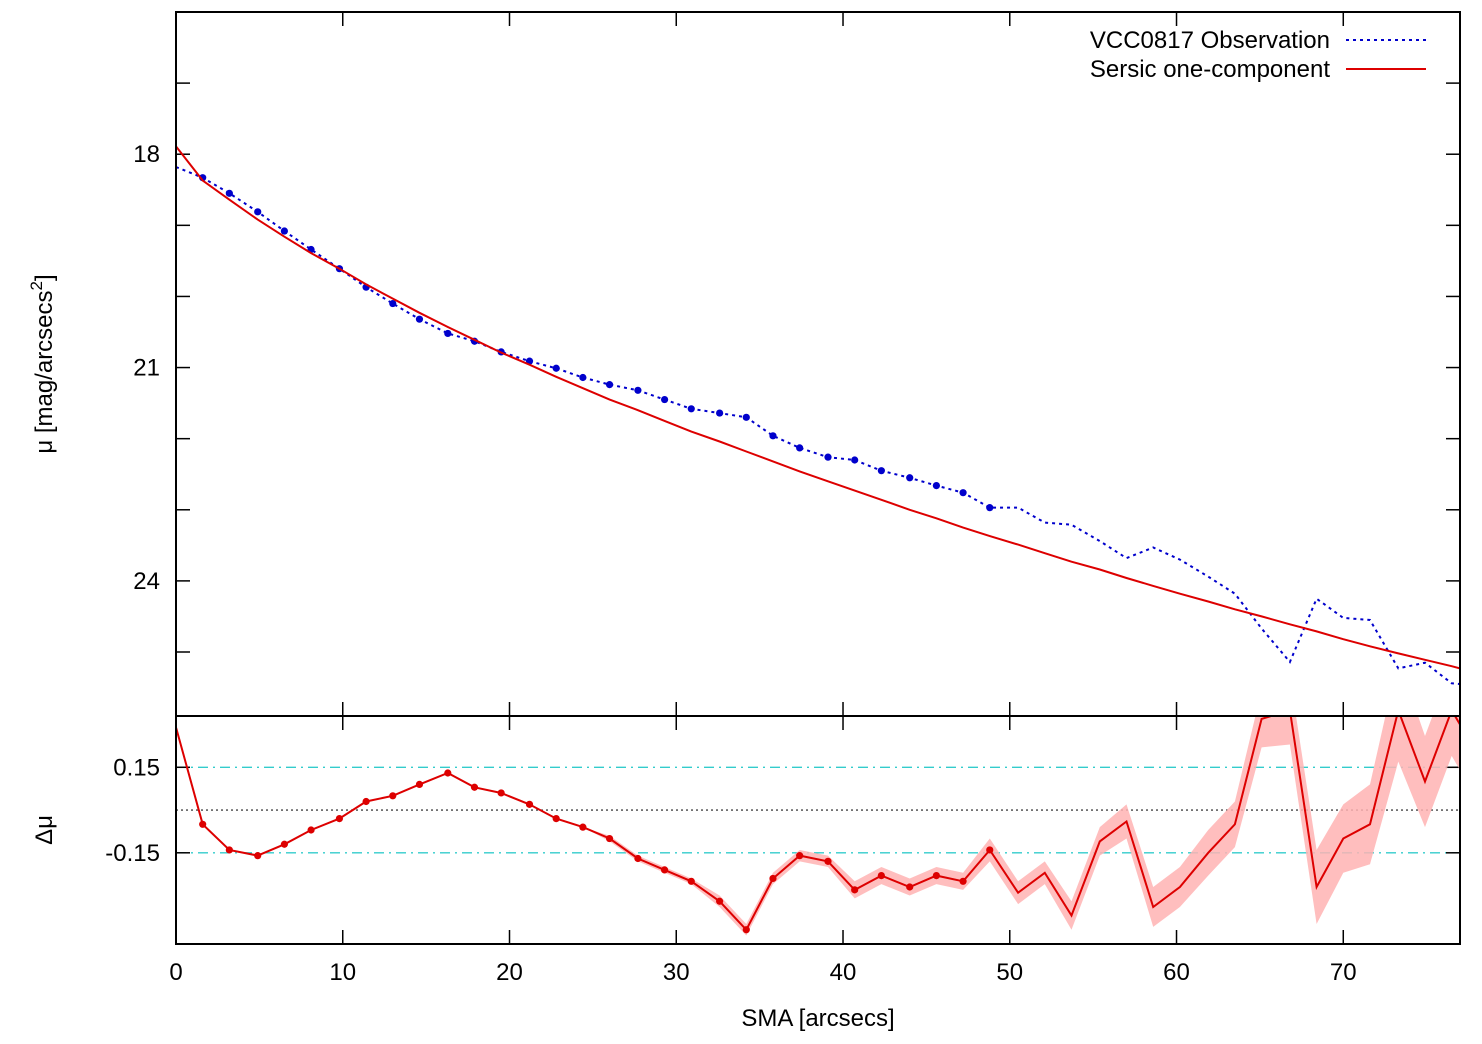  Describe the element at coordinates (762, 972) in the screenshot. I see `x-tick-labels: 0 10 20 30 40 50 60 70` at that location.